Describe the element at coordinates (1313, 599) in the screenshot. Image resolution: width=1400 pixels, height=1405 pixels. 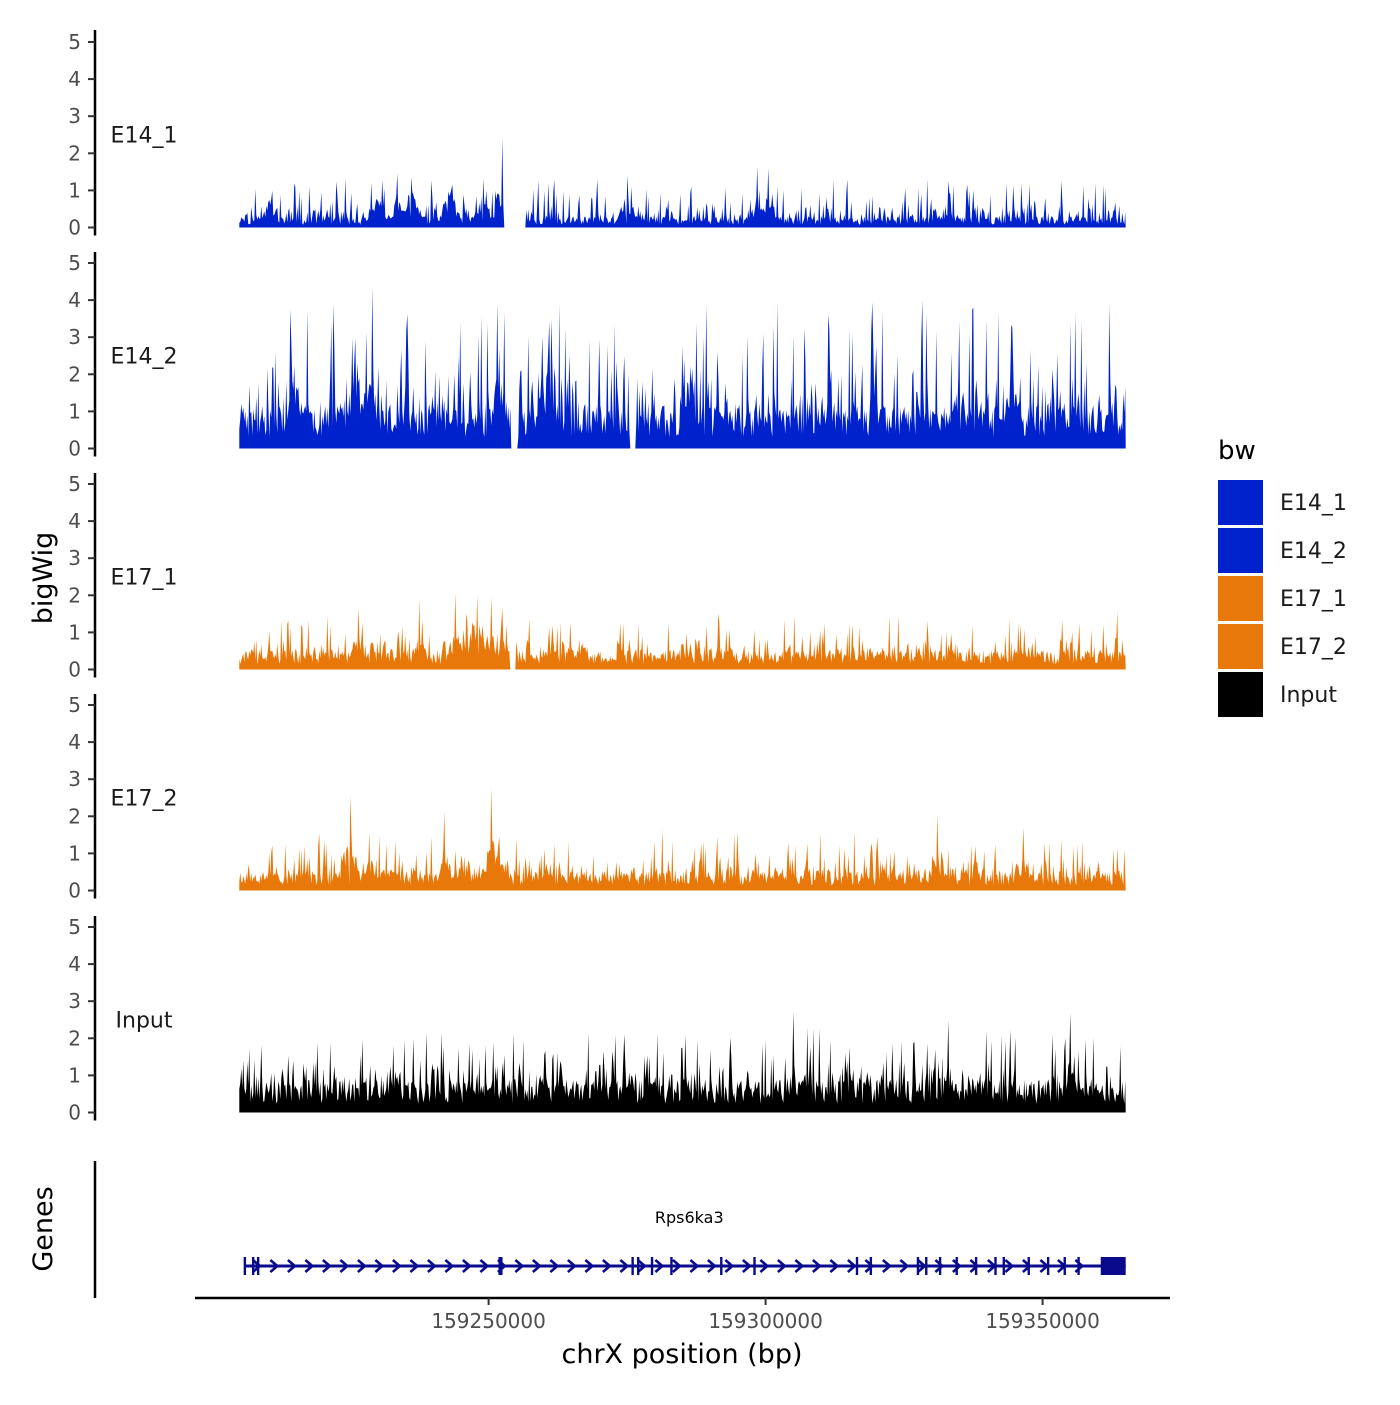
I see `legend-label-E17_1: E17_1` at that location.